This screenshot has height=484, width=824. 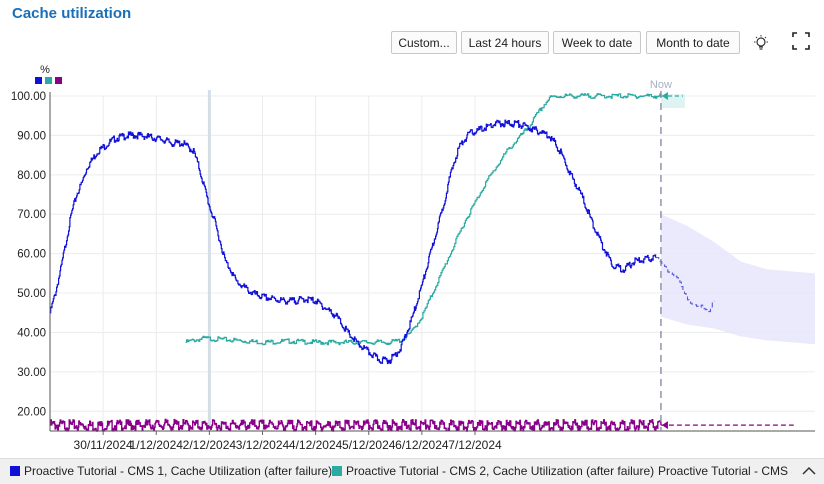 I want to click on x-tick-label: 5/12/2024, so click(x=369, y=445).